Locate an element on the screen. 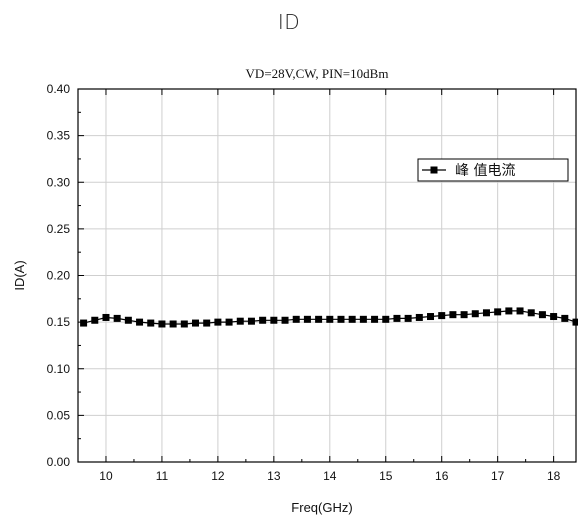  y-tick-label: 0.35 is located at coordinates (59, 136).